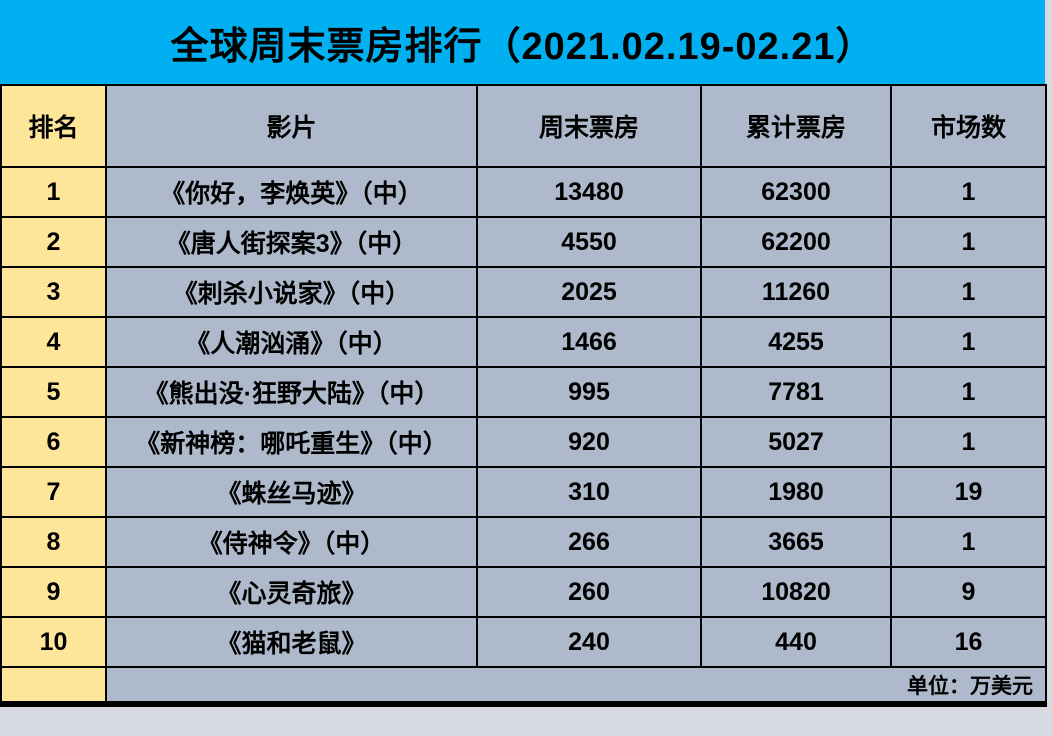 The image size is (1052, 736). What do you see at coordinates (968, 642) in the screenshot?
I see `cell-market-count: 16` at bounding box center [968, 642].